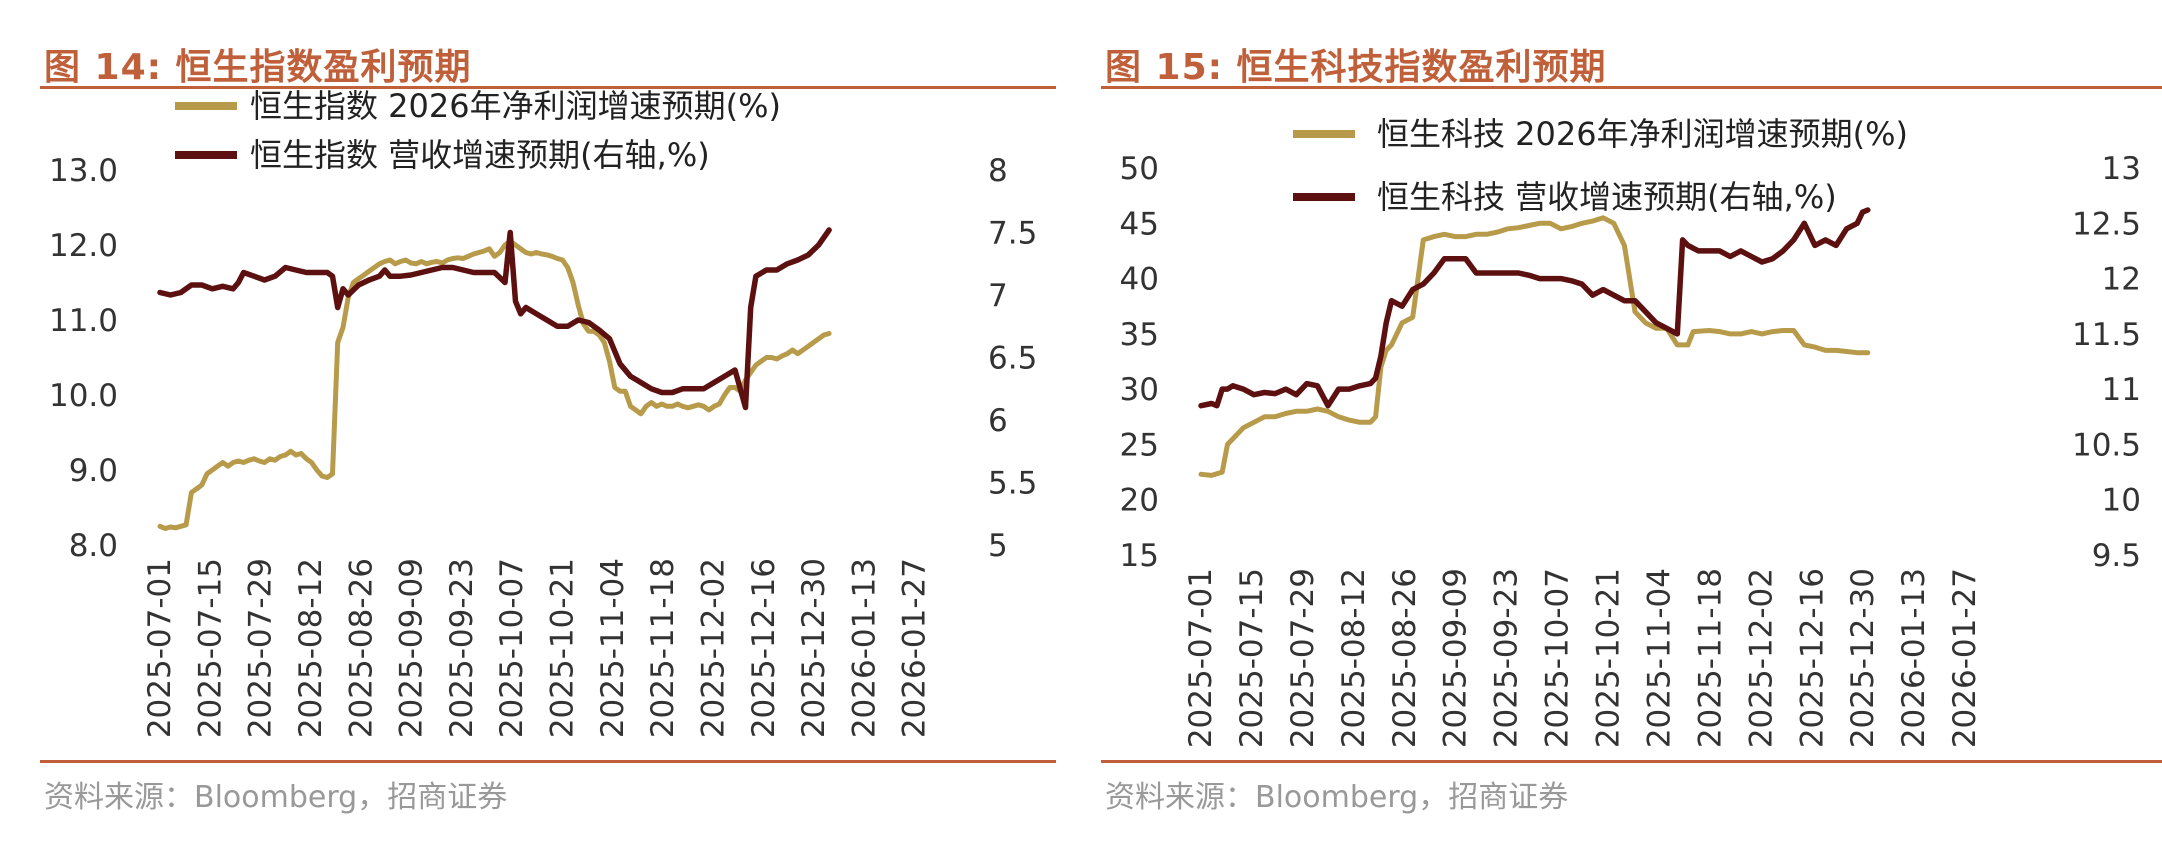  Describe the element at coordinates (1139, 224) in the screenshot. I see `left-axis-tick-label: 45` at that location.